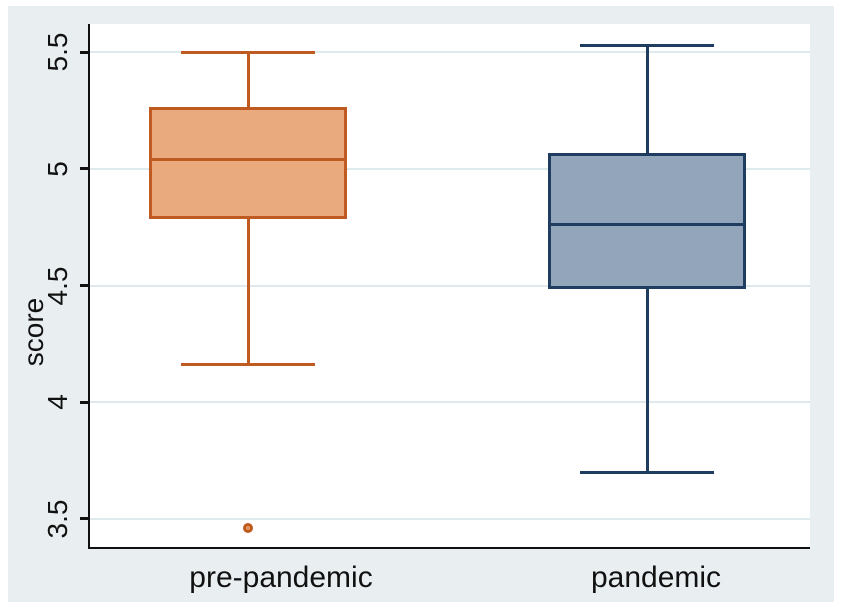  I want to click on pandemic-median-line, so click(647, 225).